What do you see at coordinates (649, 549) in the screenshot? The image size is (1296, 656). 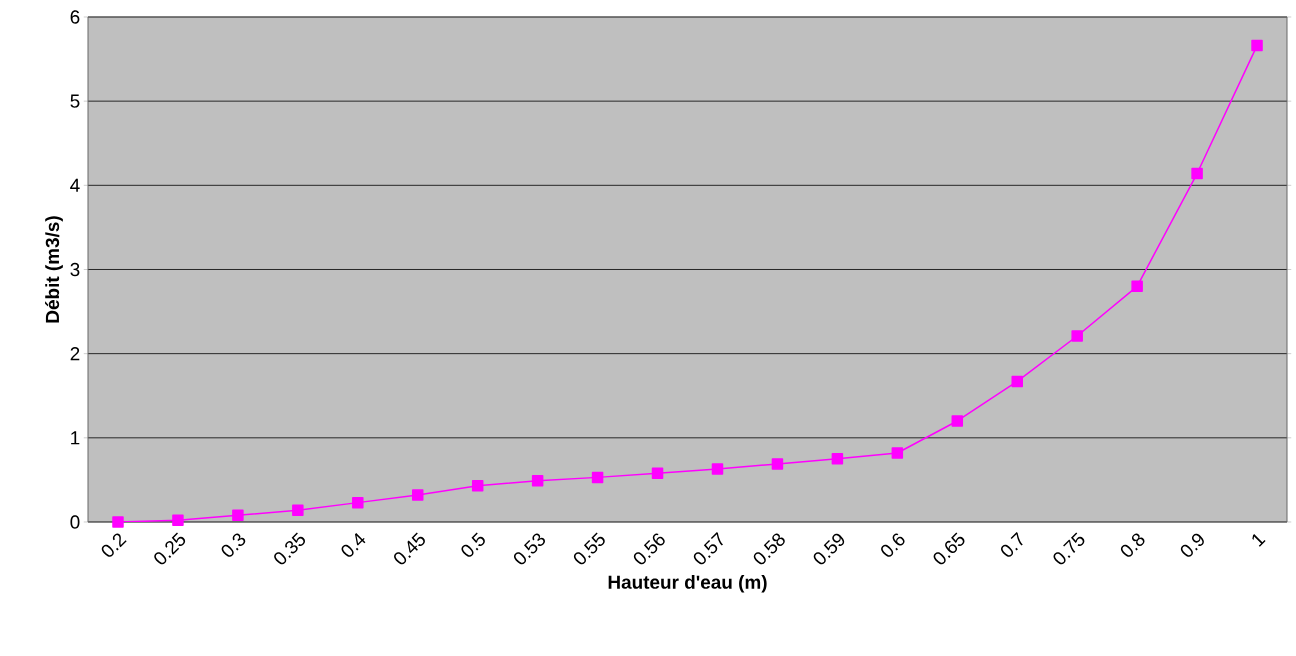 I see `x-tick-label: 0.56` at bounding box center [649, 549].